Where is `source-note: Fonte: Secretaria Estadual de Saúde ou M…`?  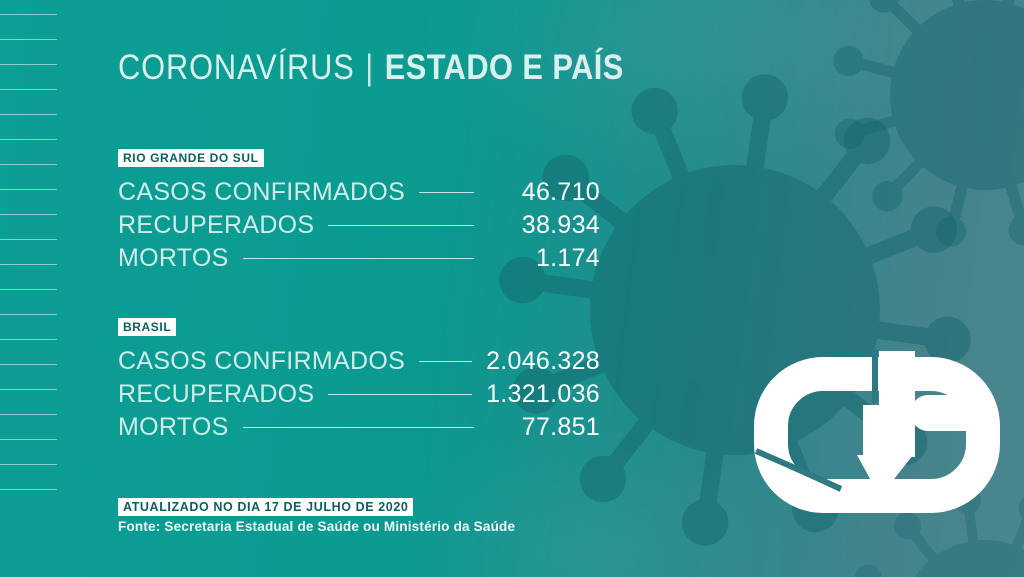
source-note: Fonte: Secretaria Estadual de Saúde ou M… is located at coordinates (317, 526).